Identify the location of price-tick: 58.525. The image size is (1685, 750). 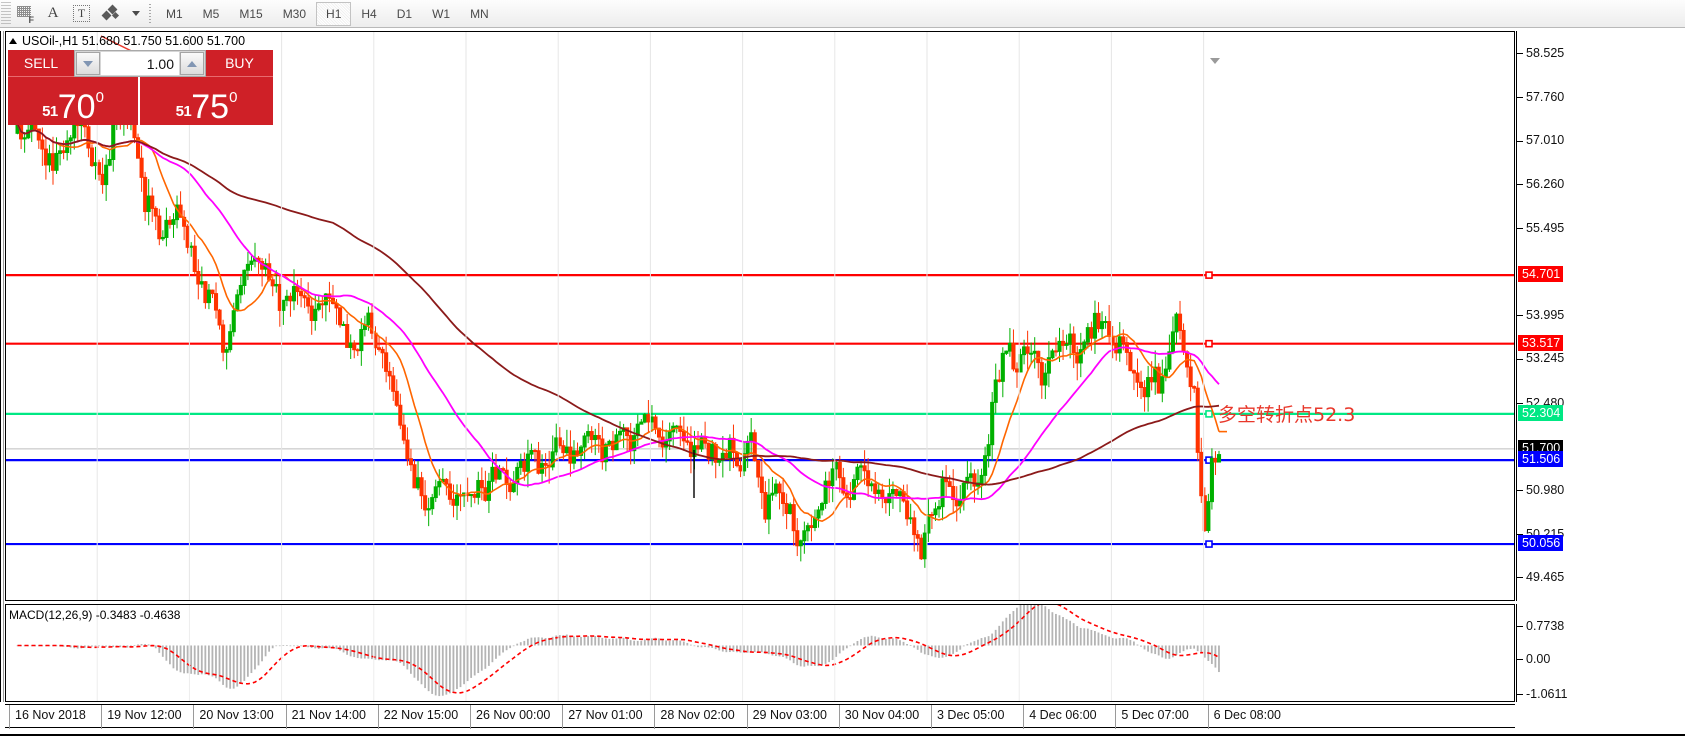
(1540, 53).